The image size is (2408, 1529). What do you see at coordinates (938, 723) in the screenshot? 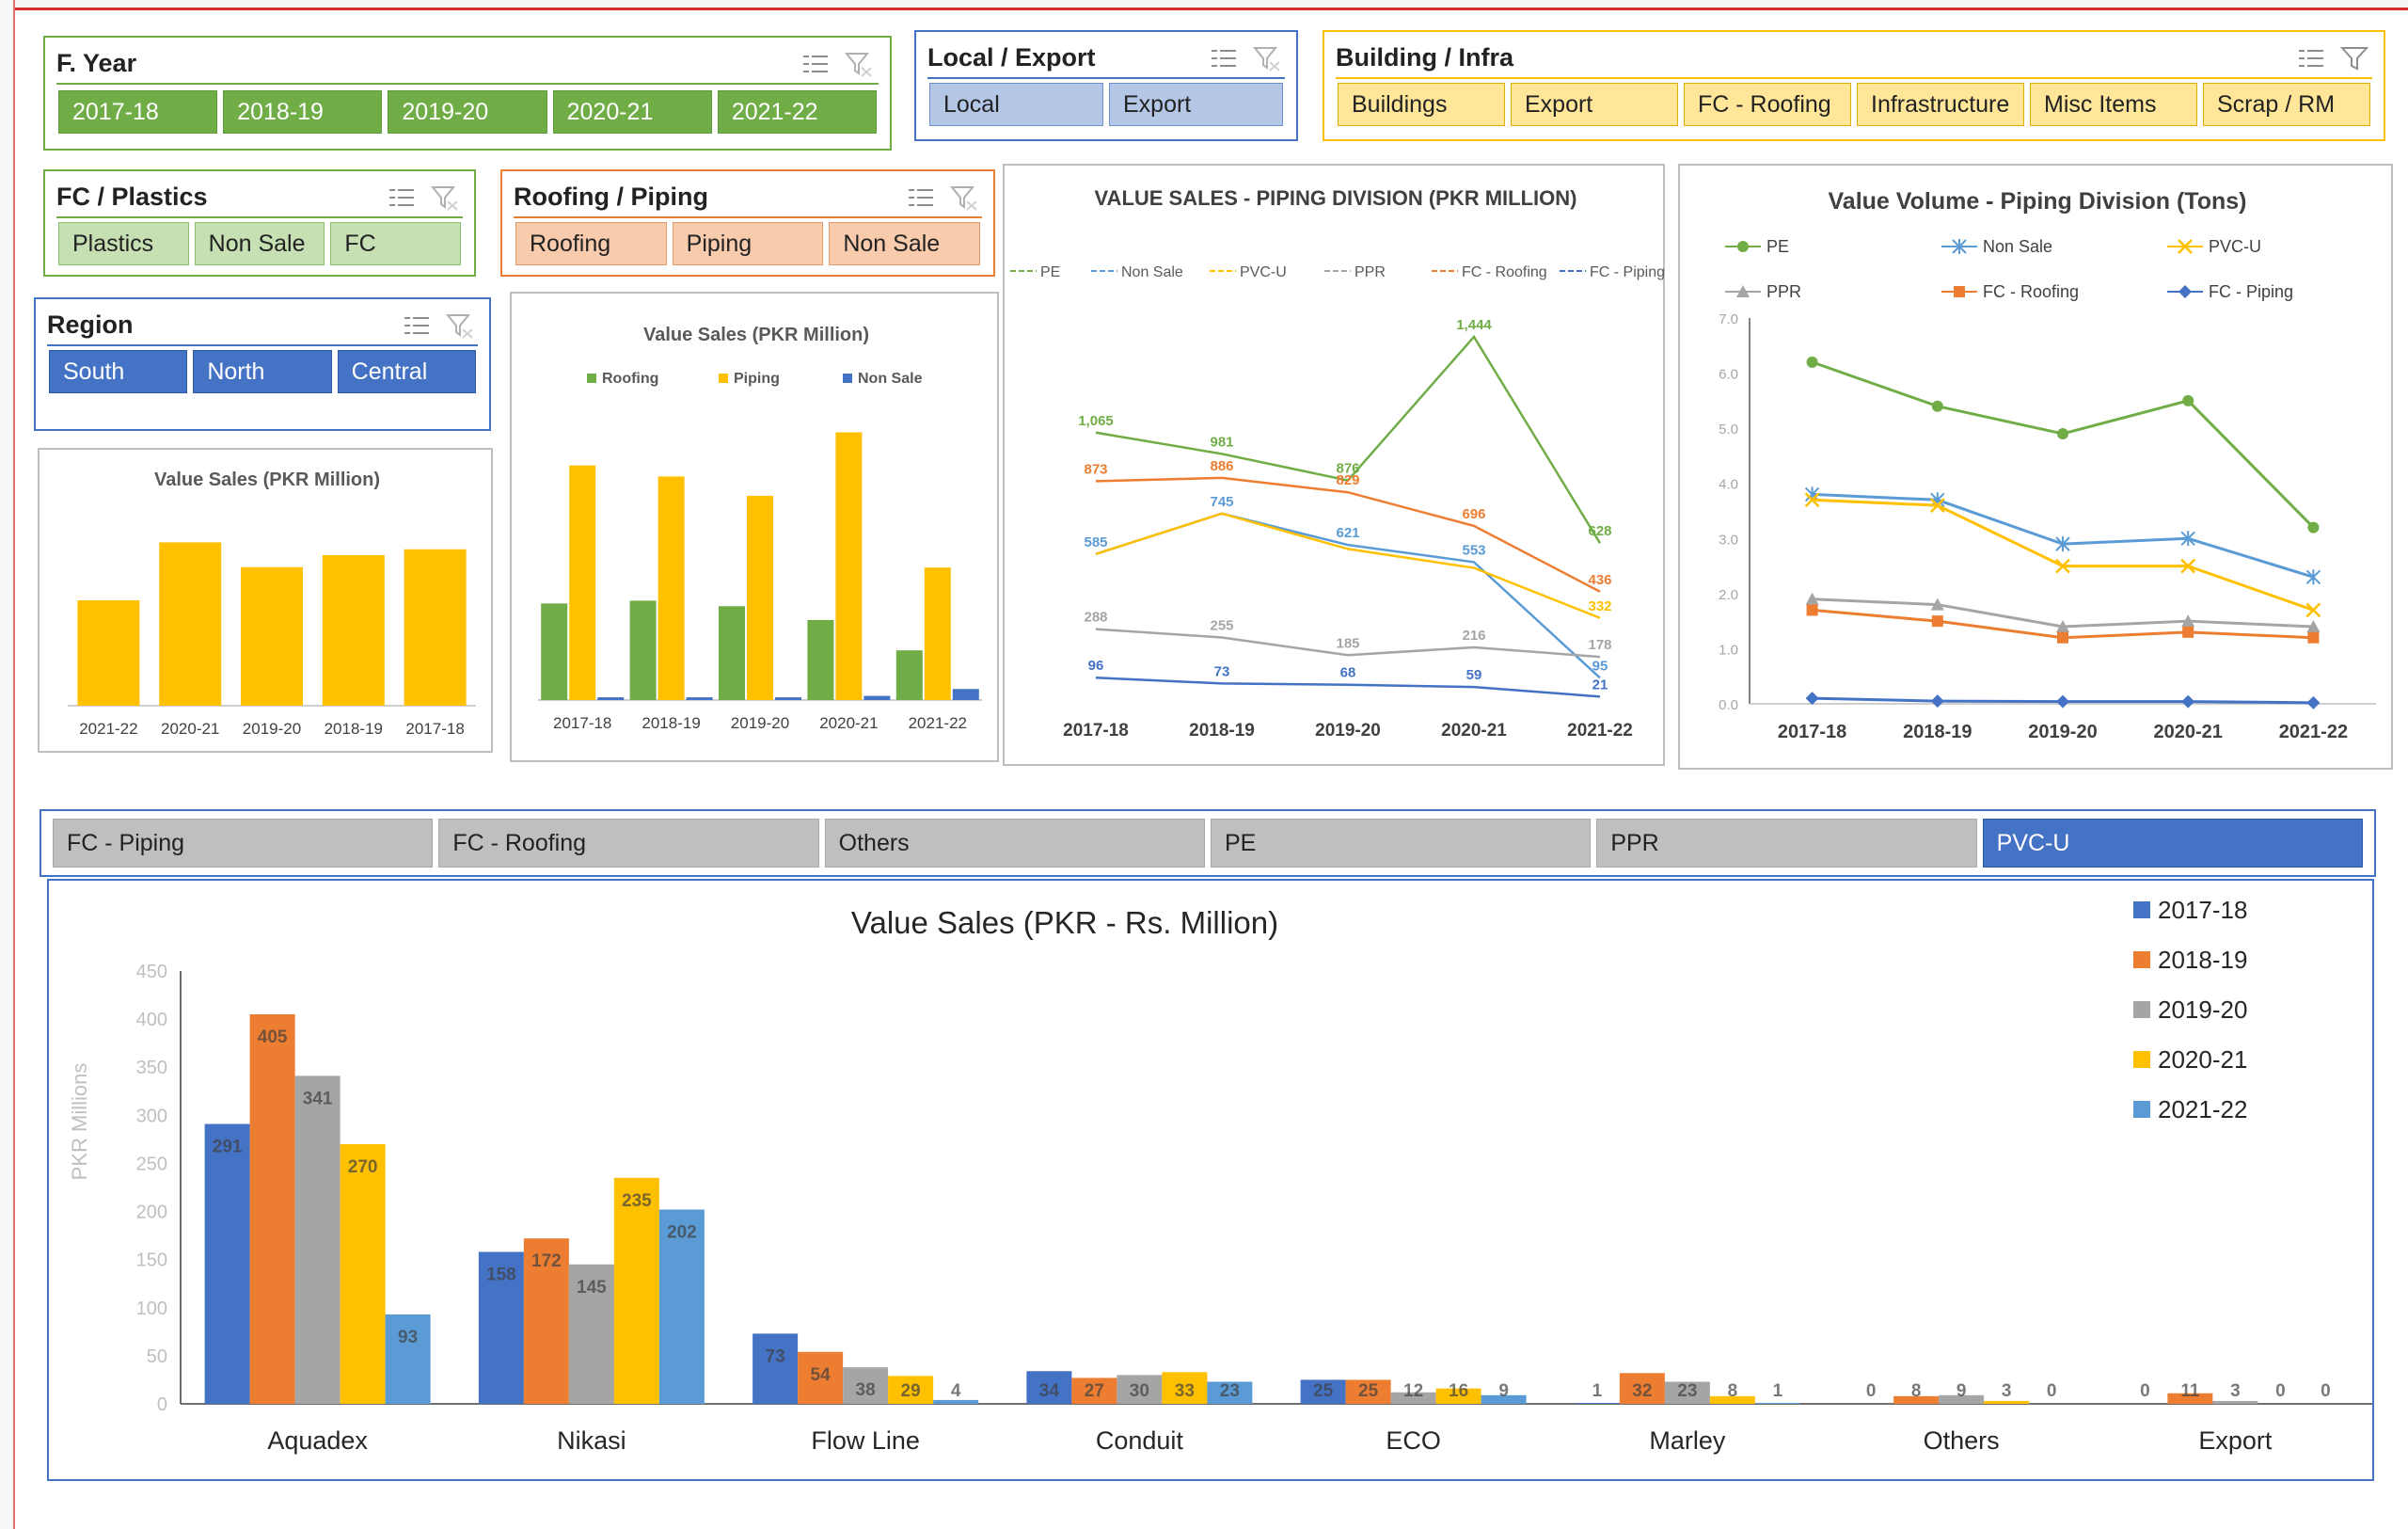
I see `x-tick-label: 2021-22` at bounding box center [938, 723].